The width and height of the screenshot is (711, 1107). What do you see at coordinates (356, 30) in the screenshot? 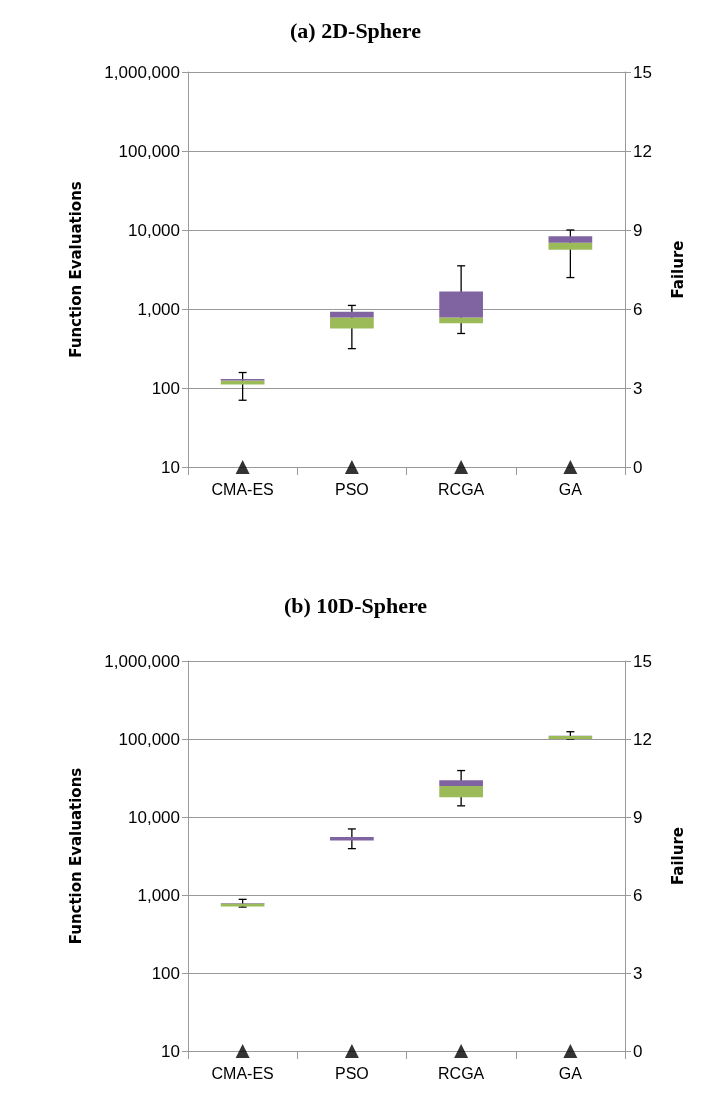
I see `chart-title: (a) 2D-Sphere` at bounding box center [356, 30].